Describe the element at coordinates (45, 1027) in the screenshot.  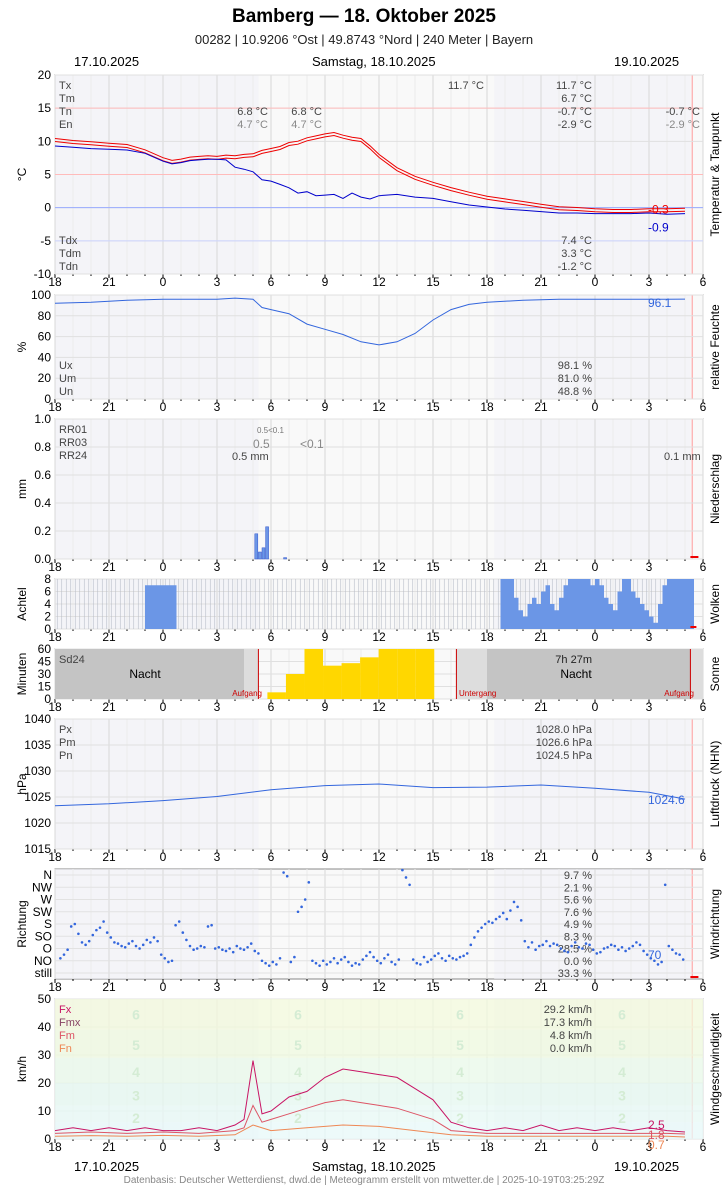
I see `wind_speed-y-tick-label: 40` at that location.